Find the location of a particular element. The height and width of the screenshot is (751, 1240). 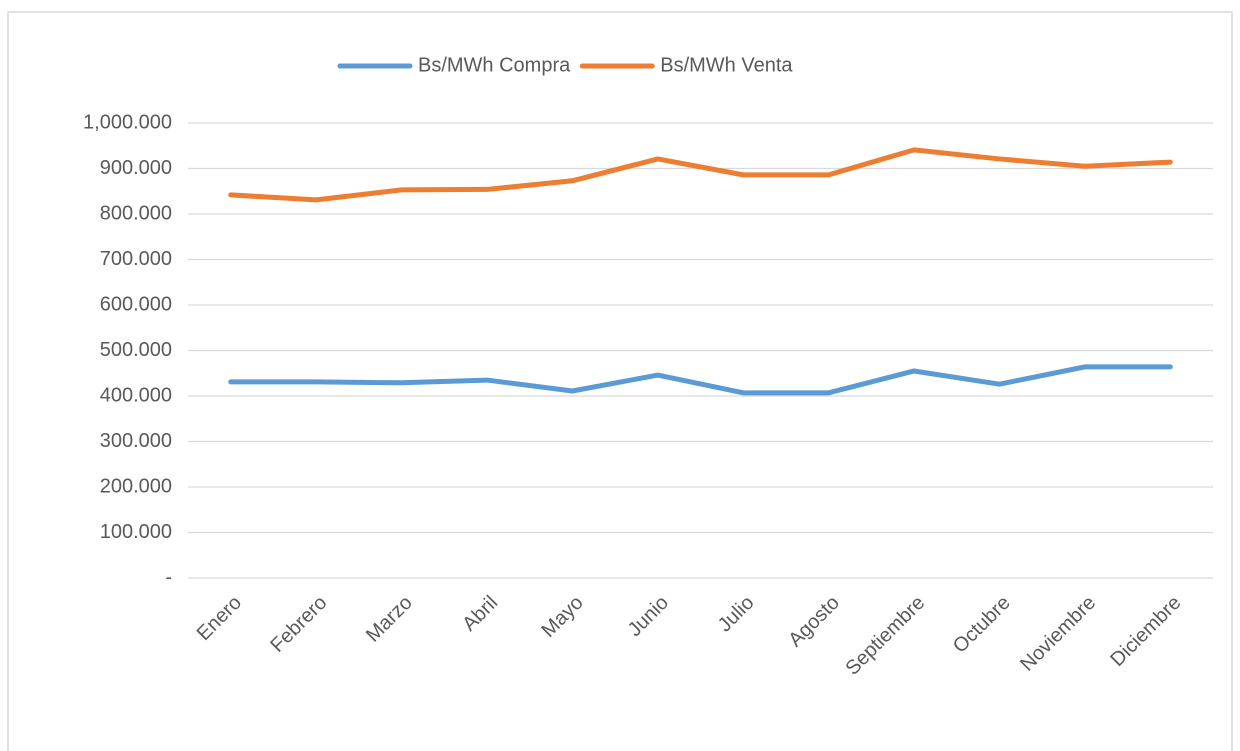

y-tick-label: 900.000 is located at coordinates (136, 168).